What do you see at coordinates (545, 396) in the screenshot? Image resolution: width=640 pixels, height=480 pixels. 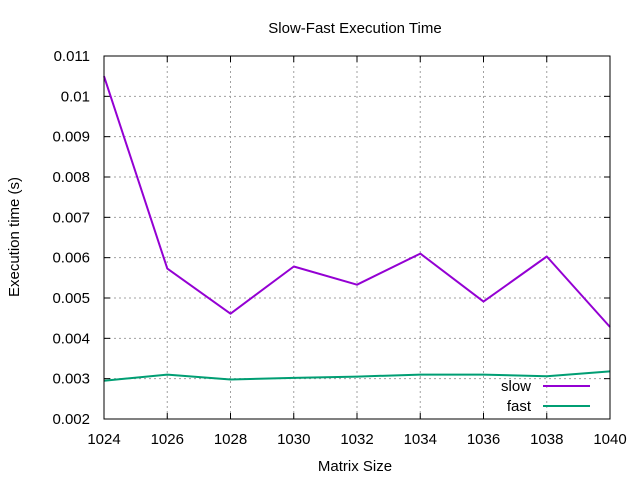 I see `legend: slow fast` at bounding box center [545, 396].